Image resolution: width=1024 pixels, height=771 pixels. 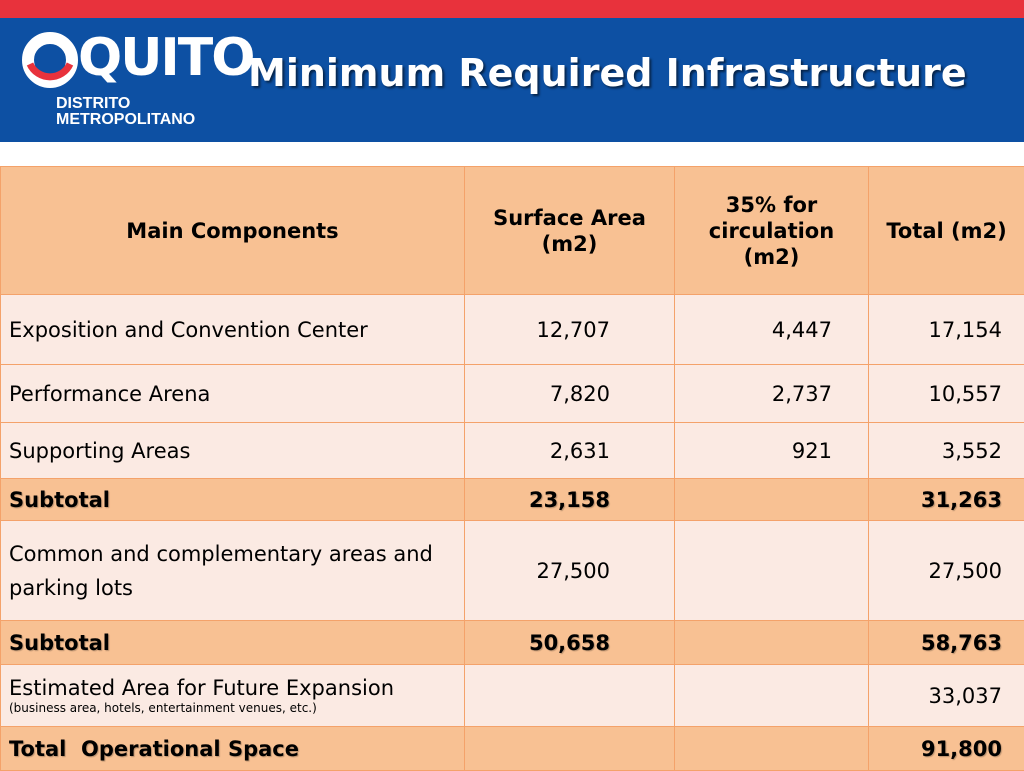 What do you see at coordinates (946, 696) in the screenshot?
I see `cell-total: 33,037` at bounding box center [946, 696].